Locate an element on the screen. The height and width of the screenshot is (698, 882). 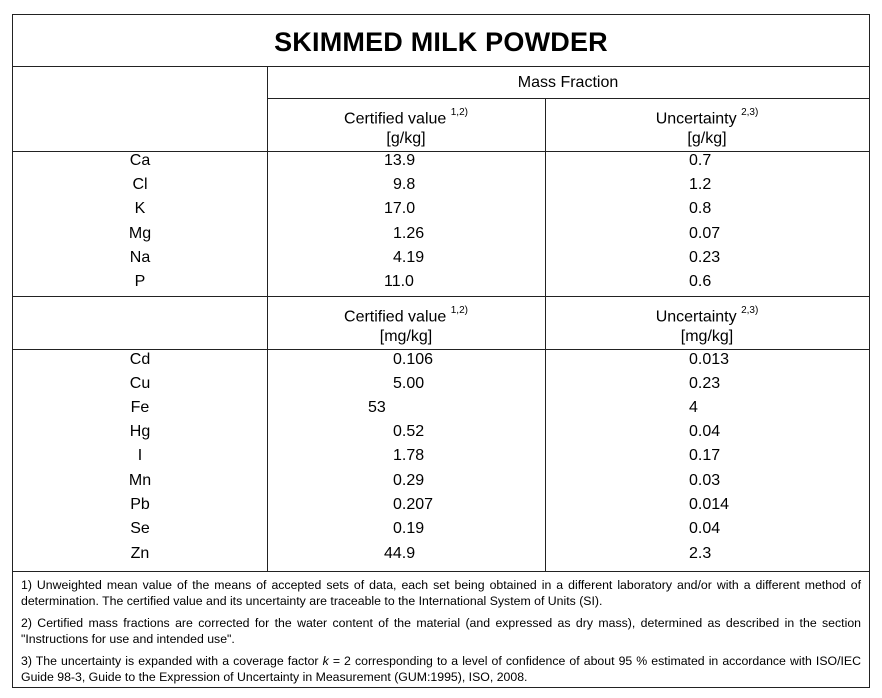
value-cell: 53 is located at coordinates (377, 407).